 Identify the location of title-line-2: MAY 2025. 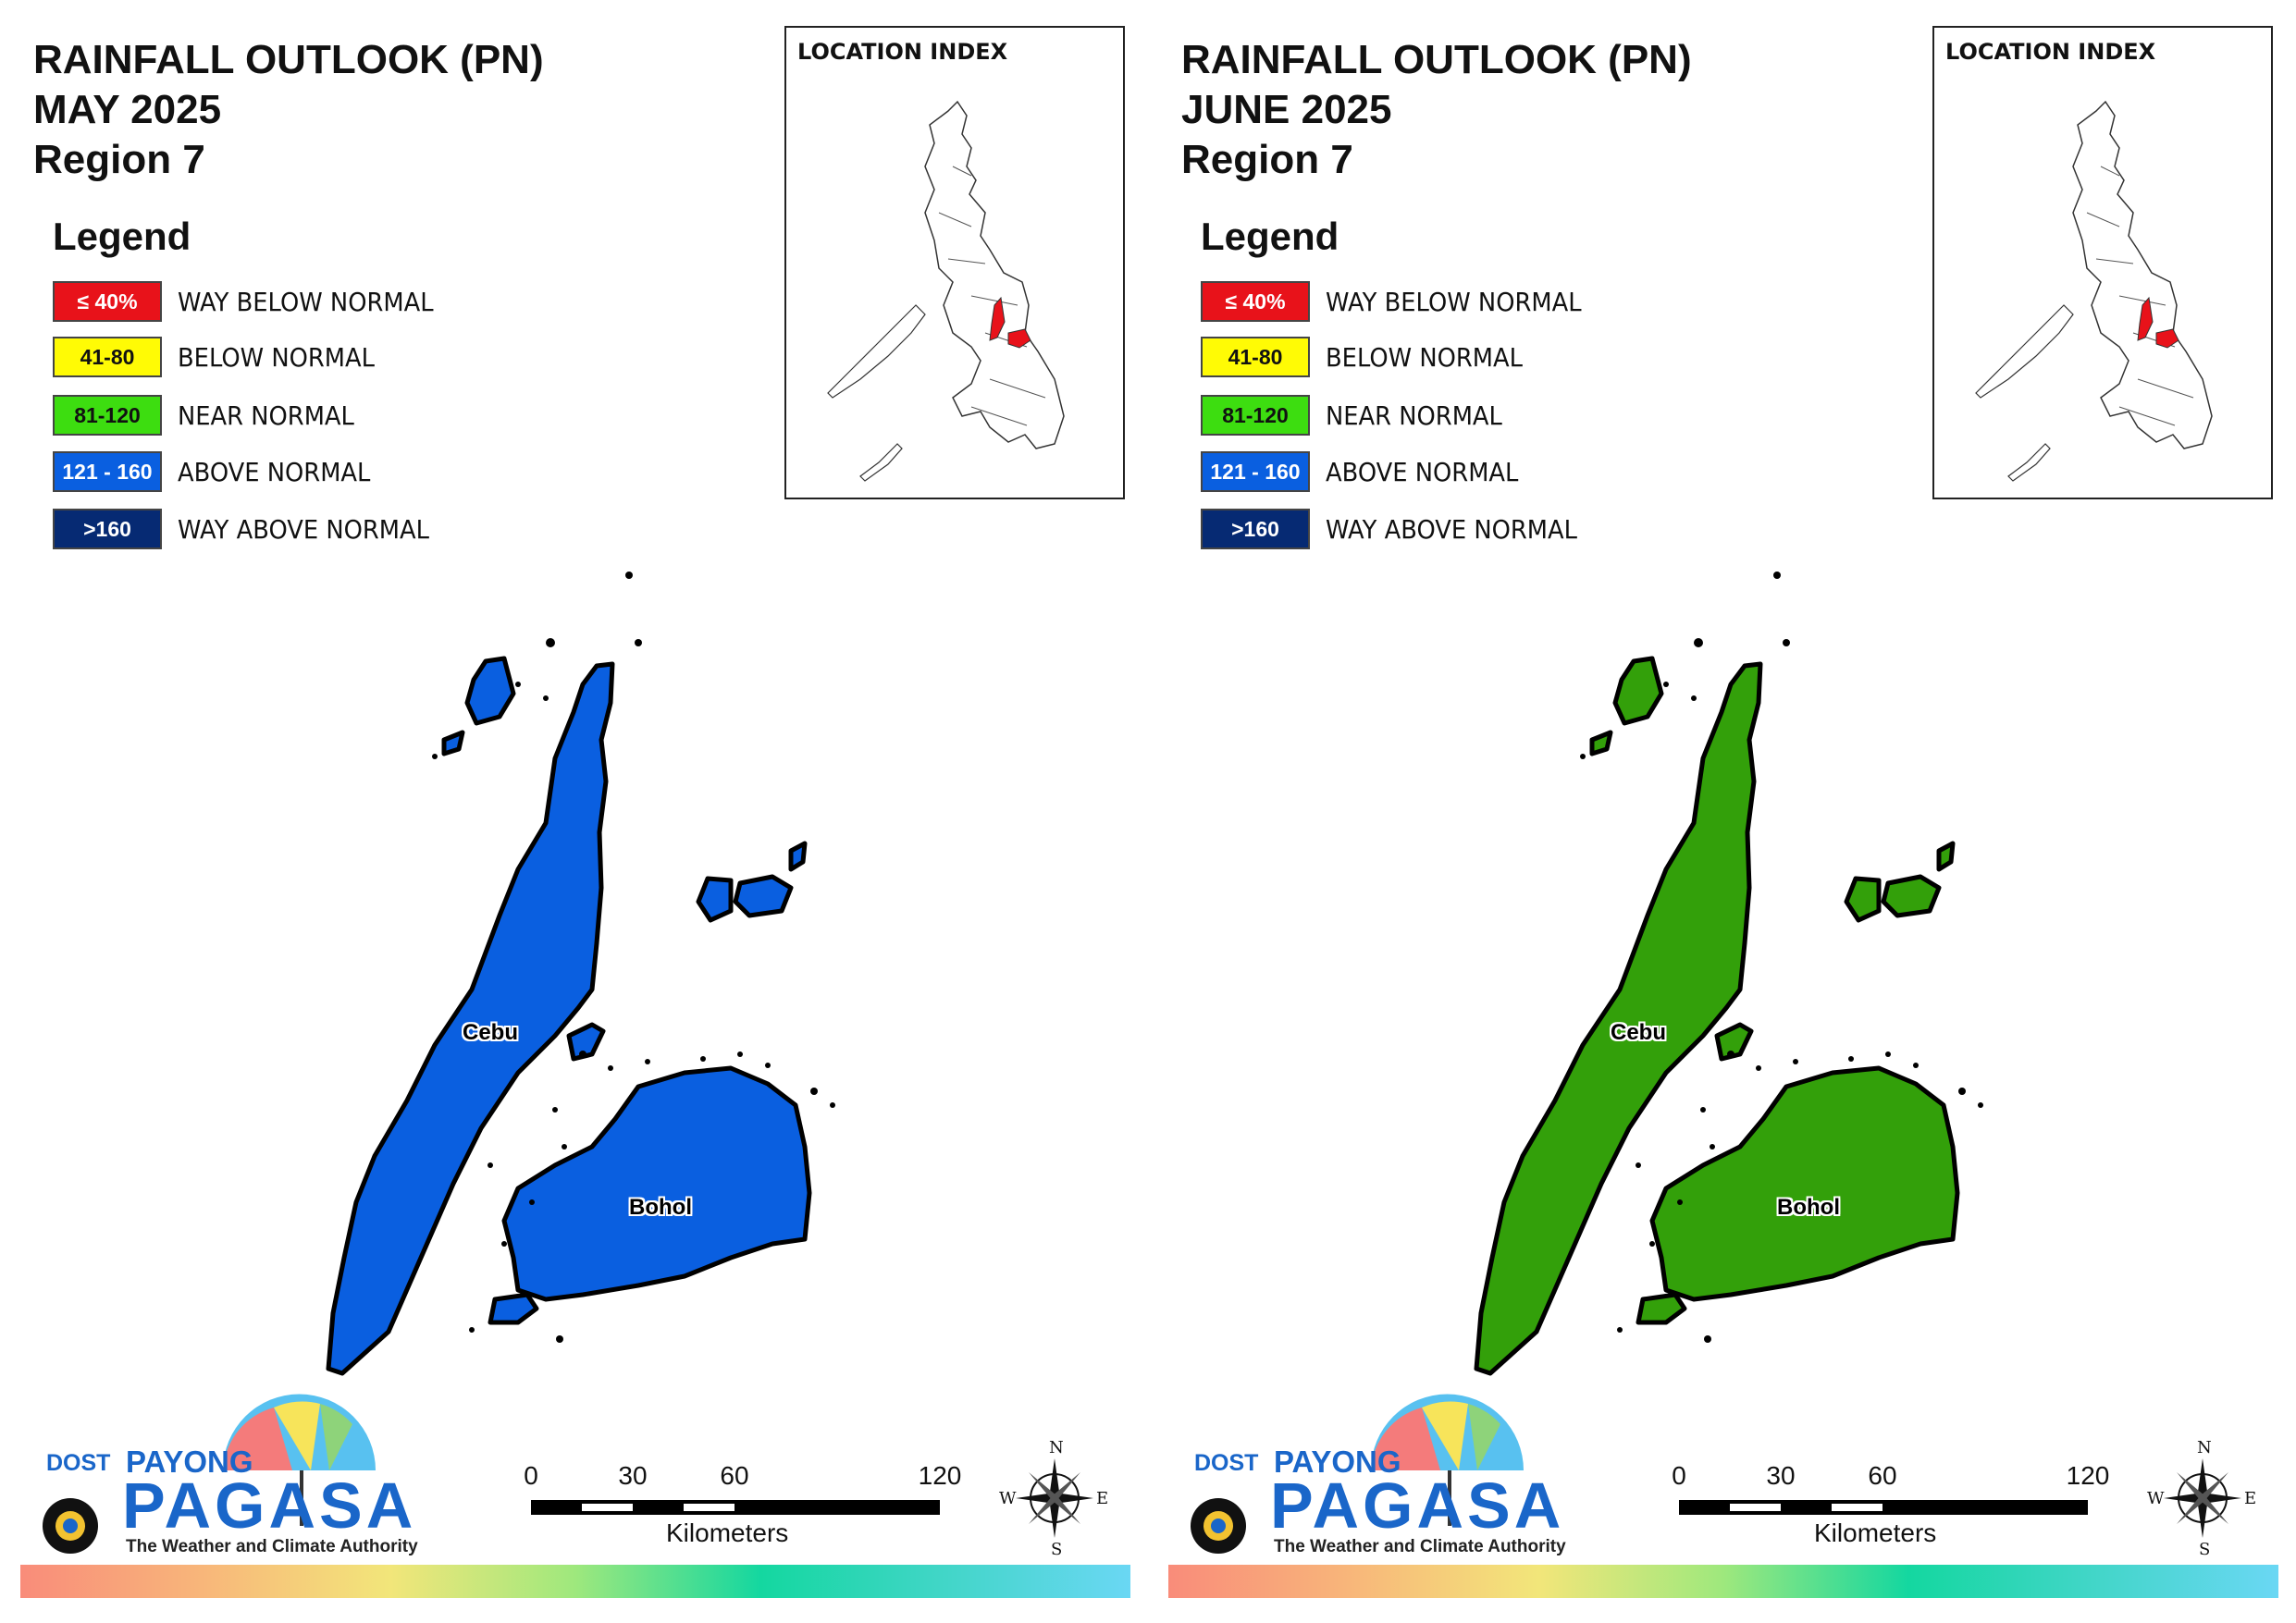
(127, 109).